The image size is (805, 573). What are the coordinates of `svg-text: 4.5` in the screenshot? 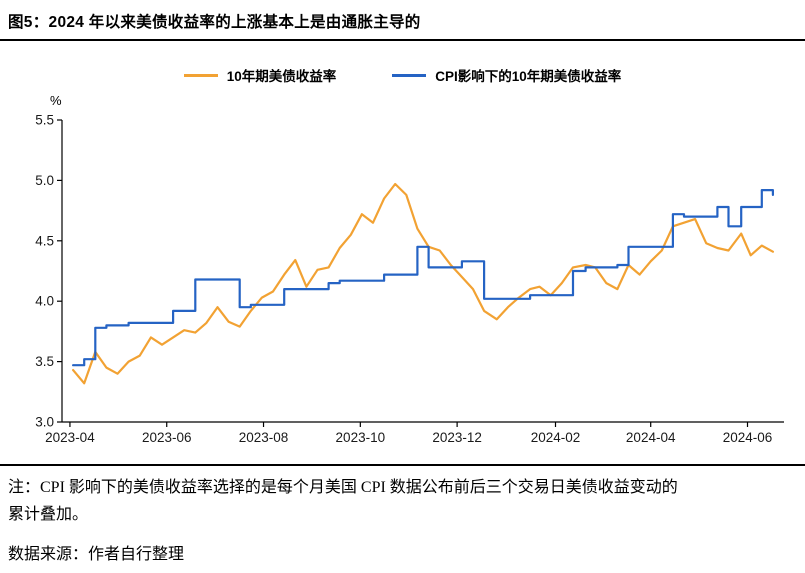 It's located at (44, 240).